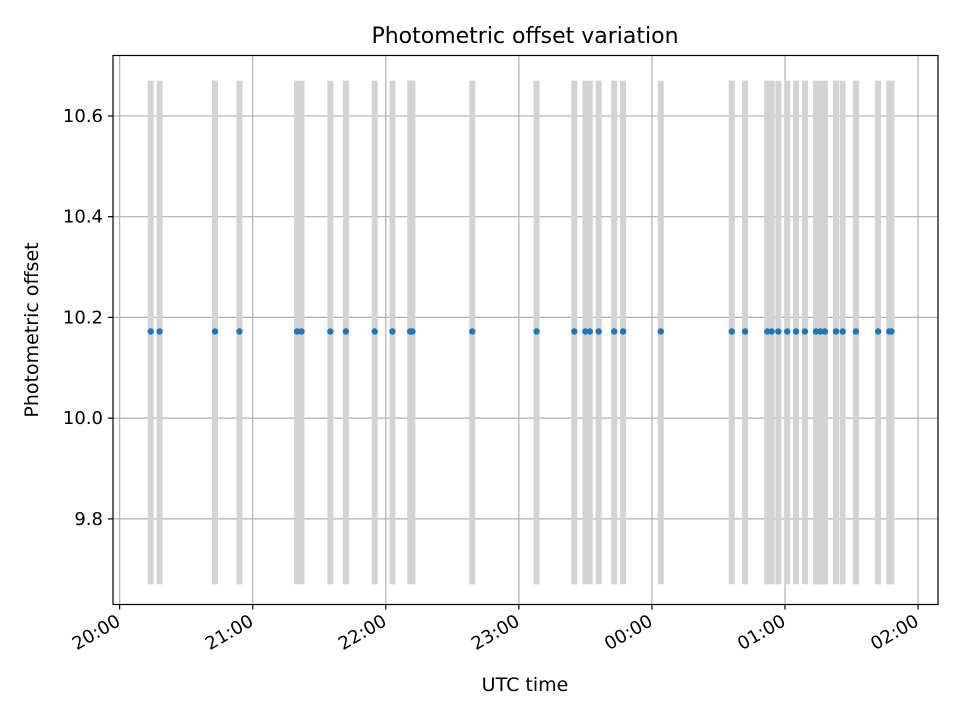  I want to click on x-axis-label: UTC time, so click(525, 685).